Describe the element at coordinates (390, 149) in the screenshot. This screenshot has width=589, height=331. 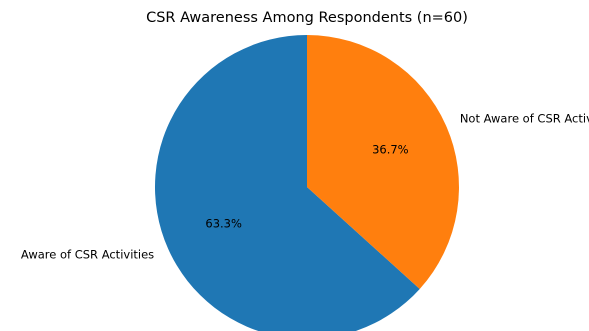
I see `slice-percent-label-2: 36.7%` at that location.